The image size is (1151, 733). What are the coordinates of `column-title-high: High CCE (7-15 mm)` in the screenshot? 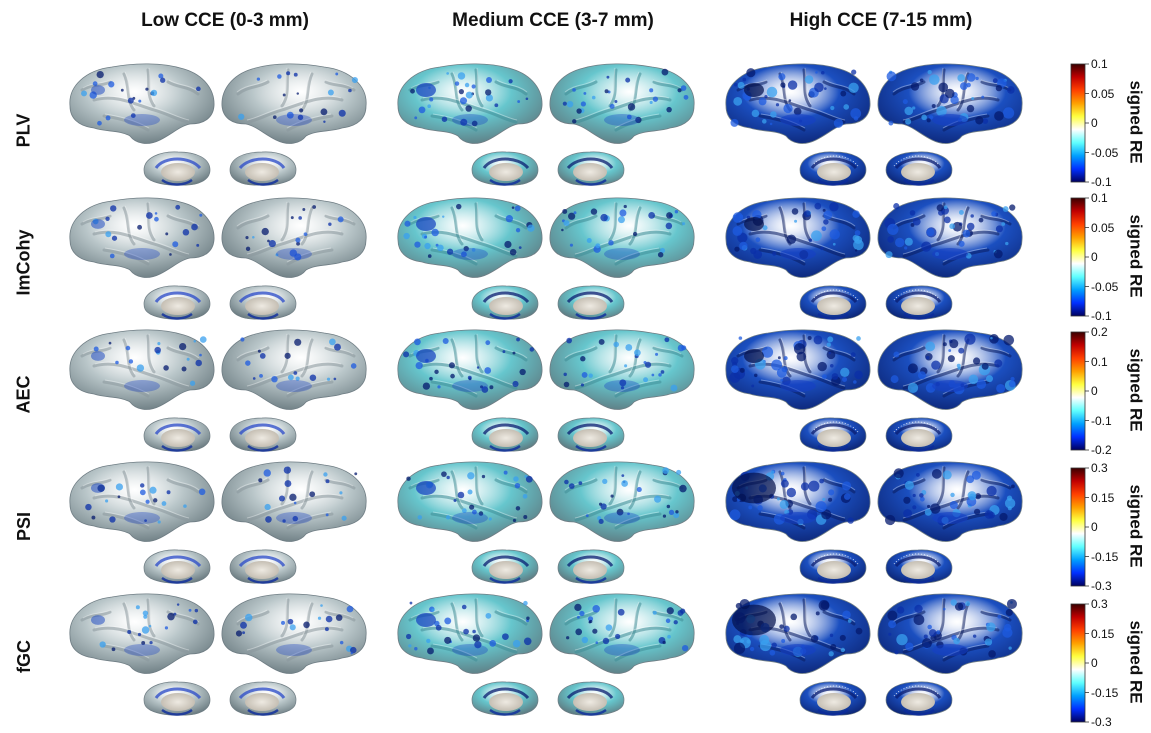 It's located at (881, 20).